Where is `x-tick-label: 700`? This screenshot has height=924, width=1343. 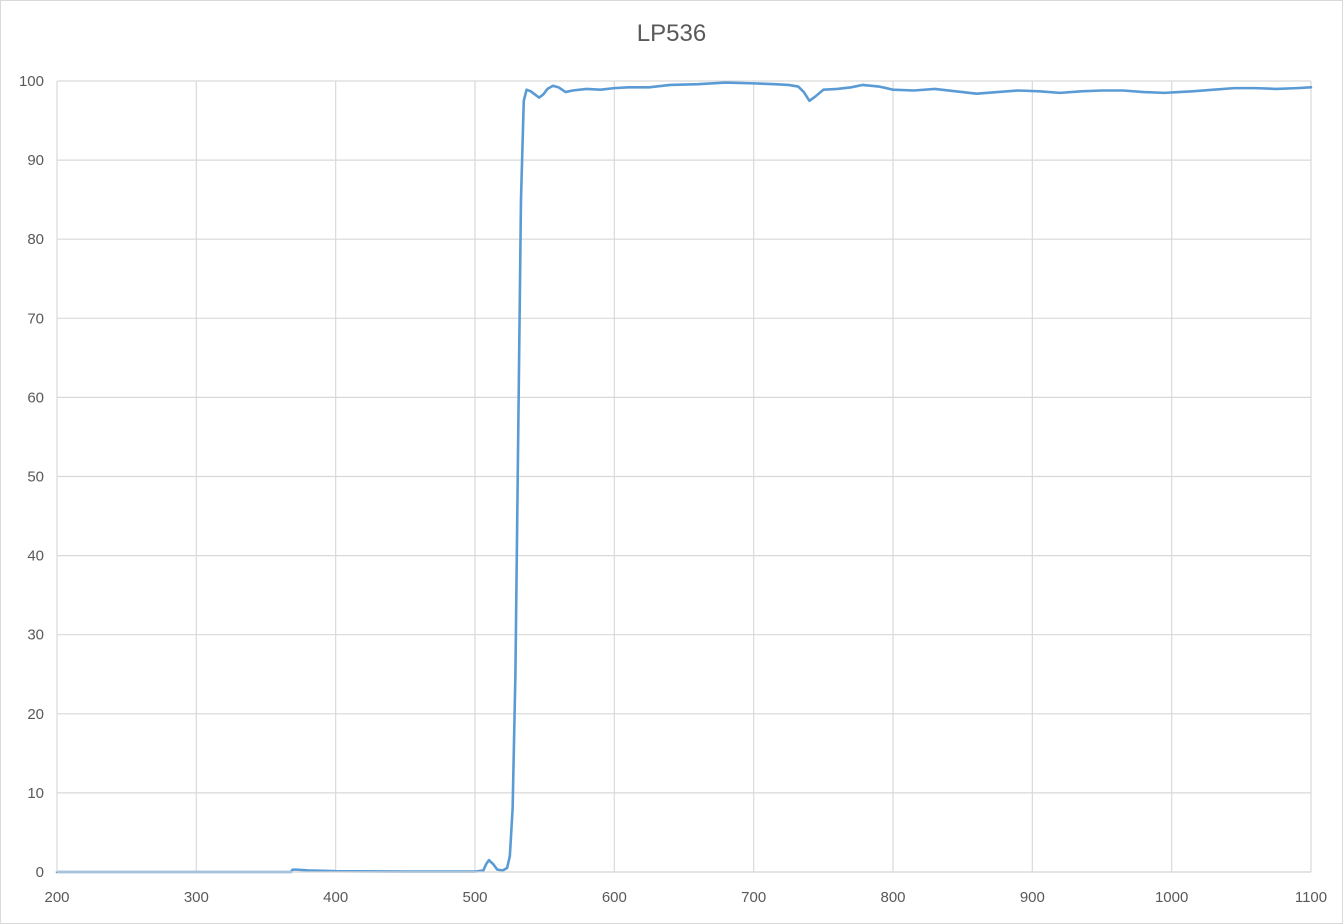 x-tick-label: 700 is located at coordinates (753, 897).